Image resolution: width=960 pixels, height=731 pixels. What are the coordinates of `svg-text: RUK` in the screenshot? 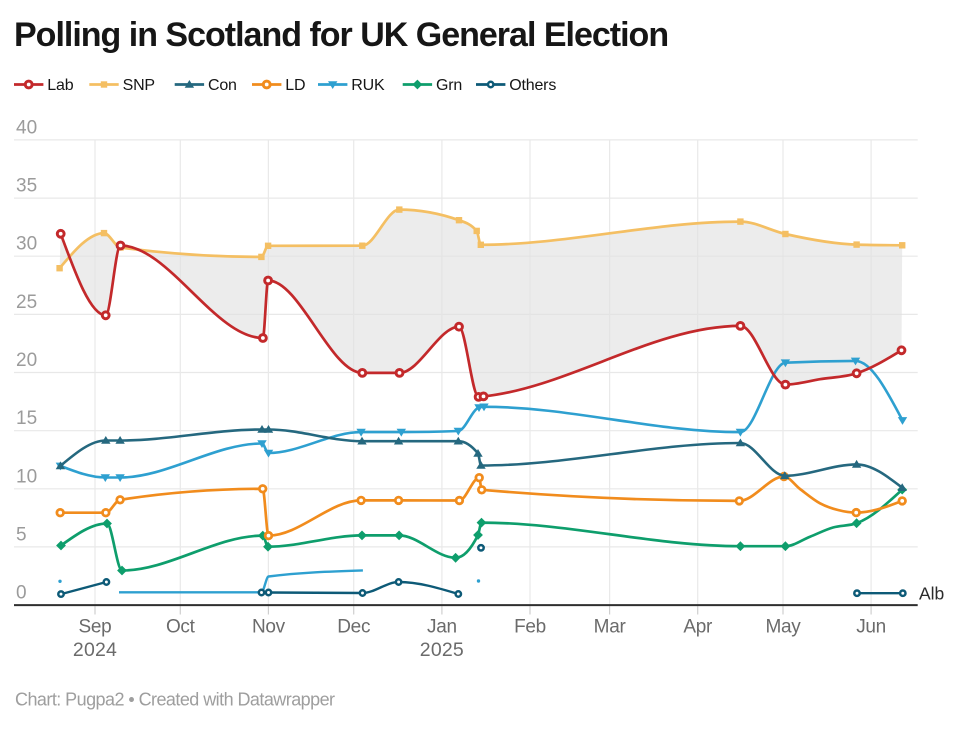 It's located at (368, 85).